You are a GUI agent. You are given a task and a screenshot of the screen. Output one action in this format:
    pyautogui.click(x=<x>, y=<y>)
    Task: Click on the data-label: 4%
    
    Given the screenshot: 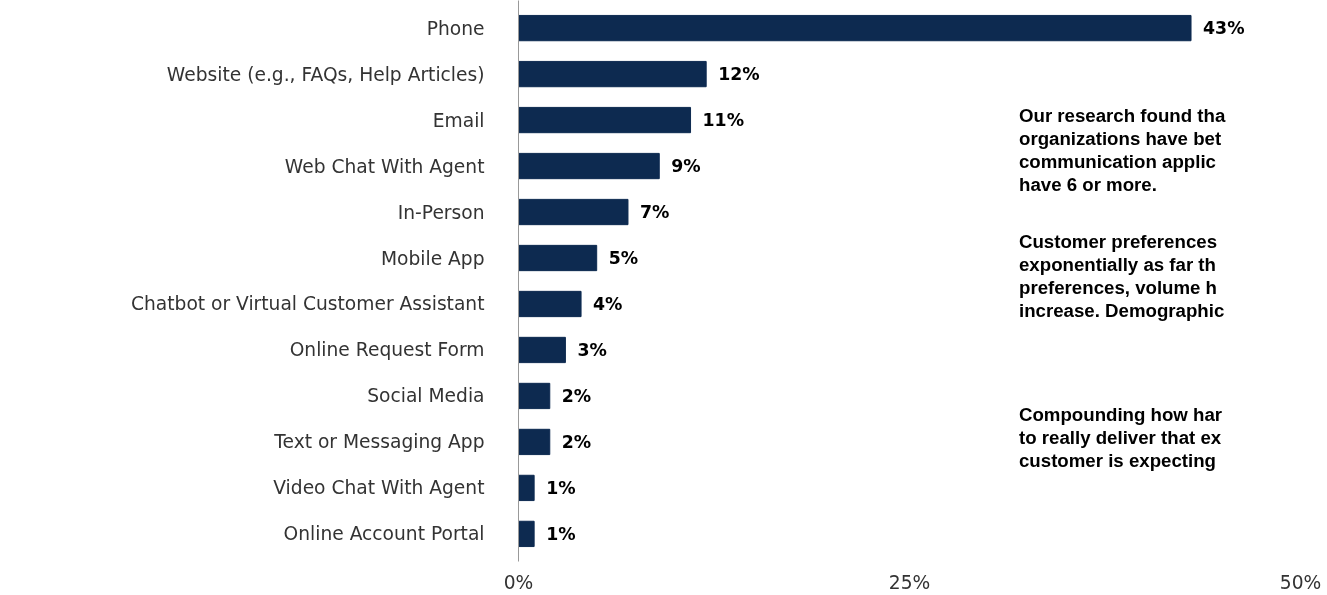 What is the action you would take?
    pyautogui.click(x=608, y=303)
    